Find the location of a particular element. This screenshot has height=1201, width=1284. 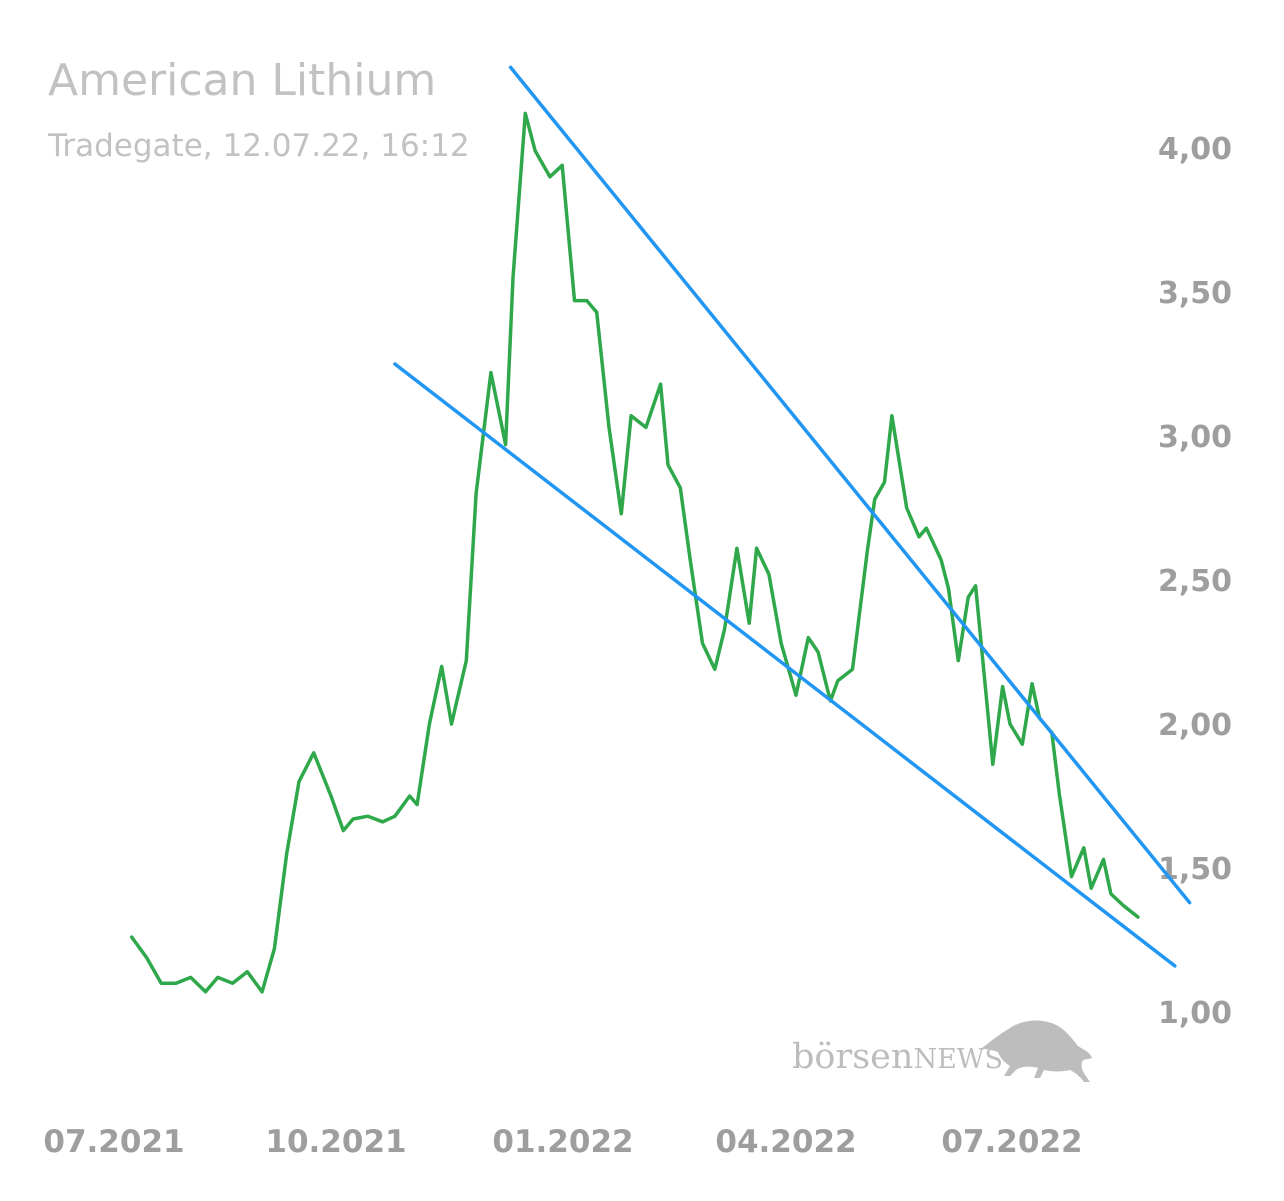

y-tick-label: 3,50 is located at coordinates (1195, 293).